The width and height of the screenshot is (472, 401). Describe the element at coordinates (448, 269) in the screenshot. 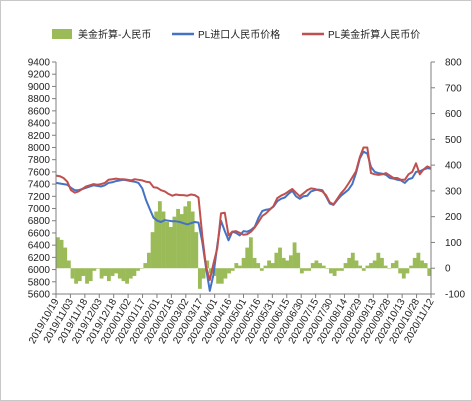

I see `y-right-tick-label: 0` at that location.